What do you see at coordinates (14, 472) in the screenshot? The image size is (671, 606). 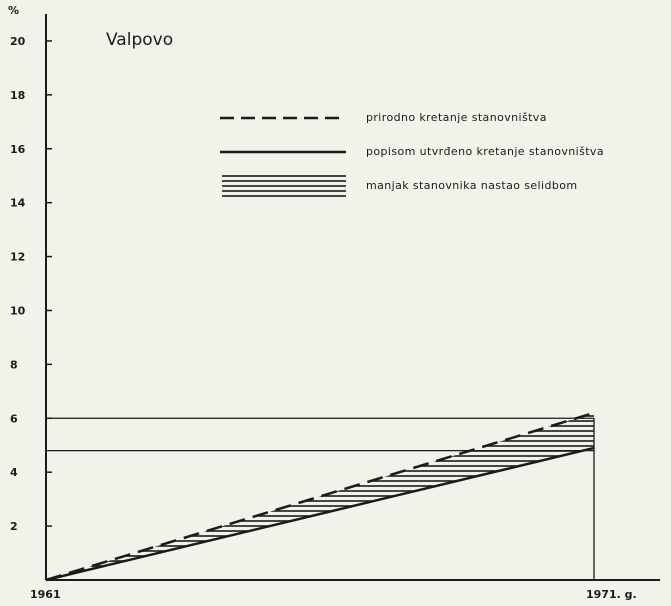 I see `y-tick-label: 4` at bounding box center [14, 472].